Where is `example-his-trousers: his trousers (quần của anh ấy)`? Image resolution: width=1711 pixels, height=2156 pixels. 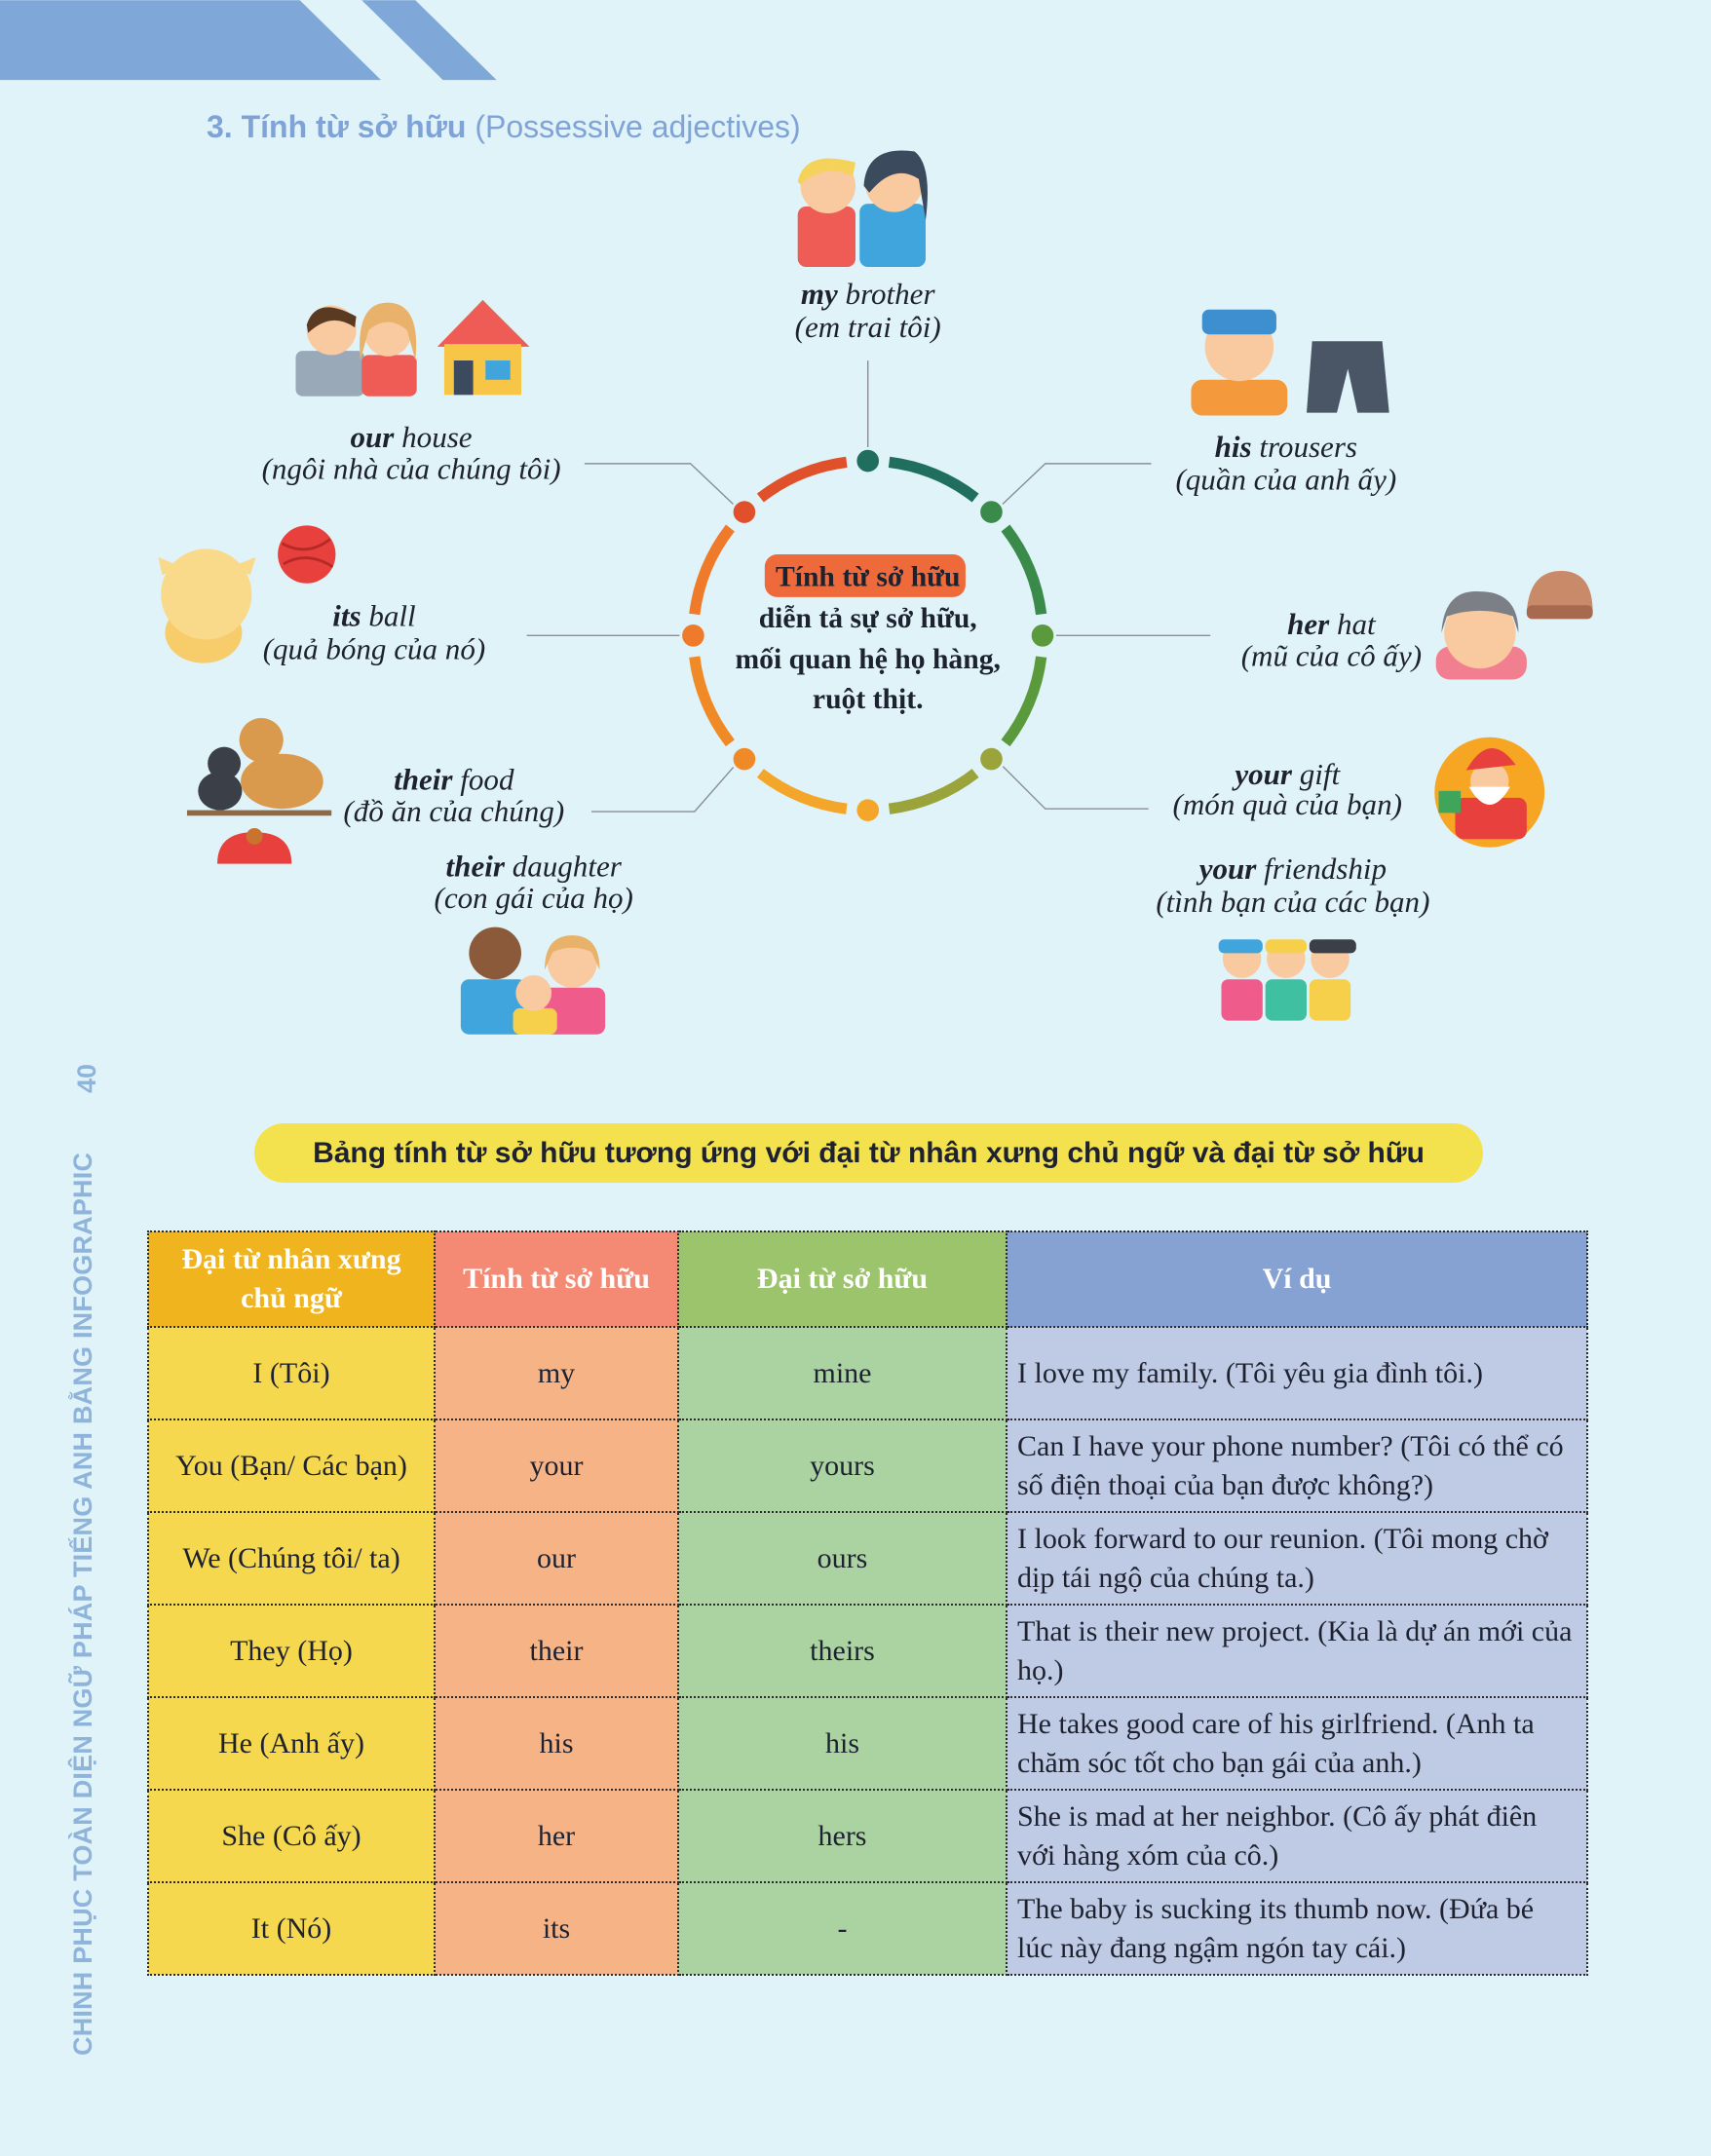 example-his-trousers: his trousers (quần của anh ấy) is located at coordinates (1286, 463).